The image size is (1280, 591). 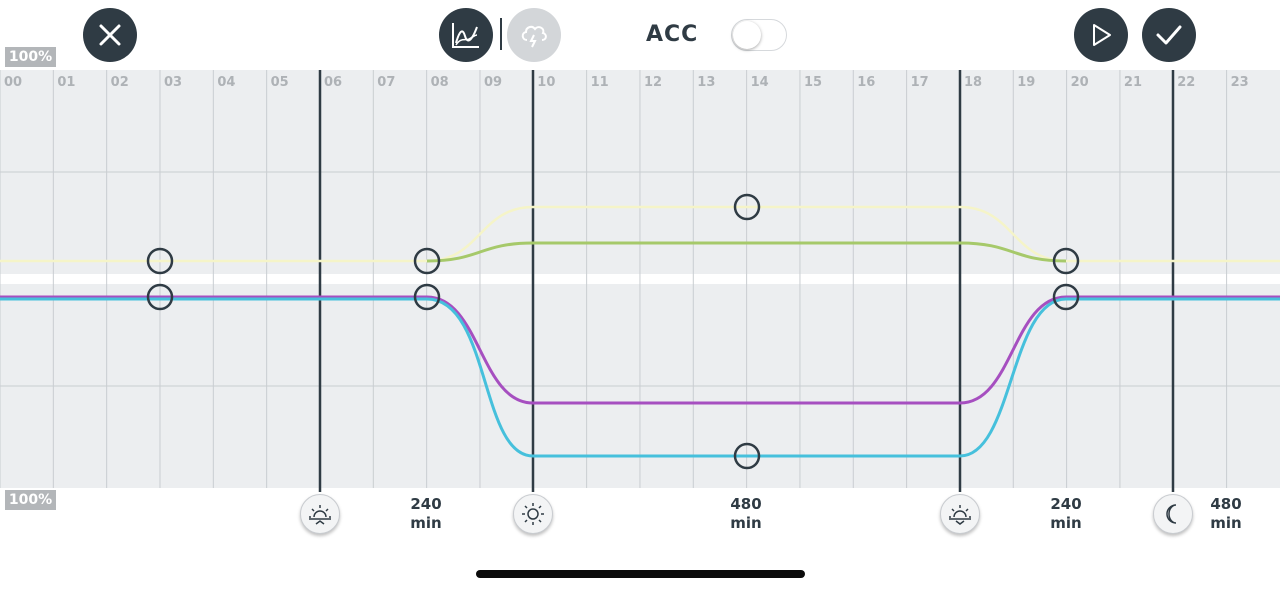 I want to click on night-phase-button, so click(x=1173, y=514).